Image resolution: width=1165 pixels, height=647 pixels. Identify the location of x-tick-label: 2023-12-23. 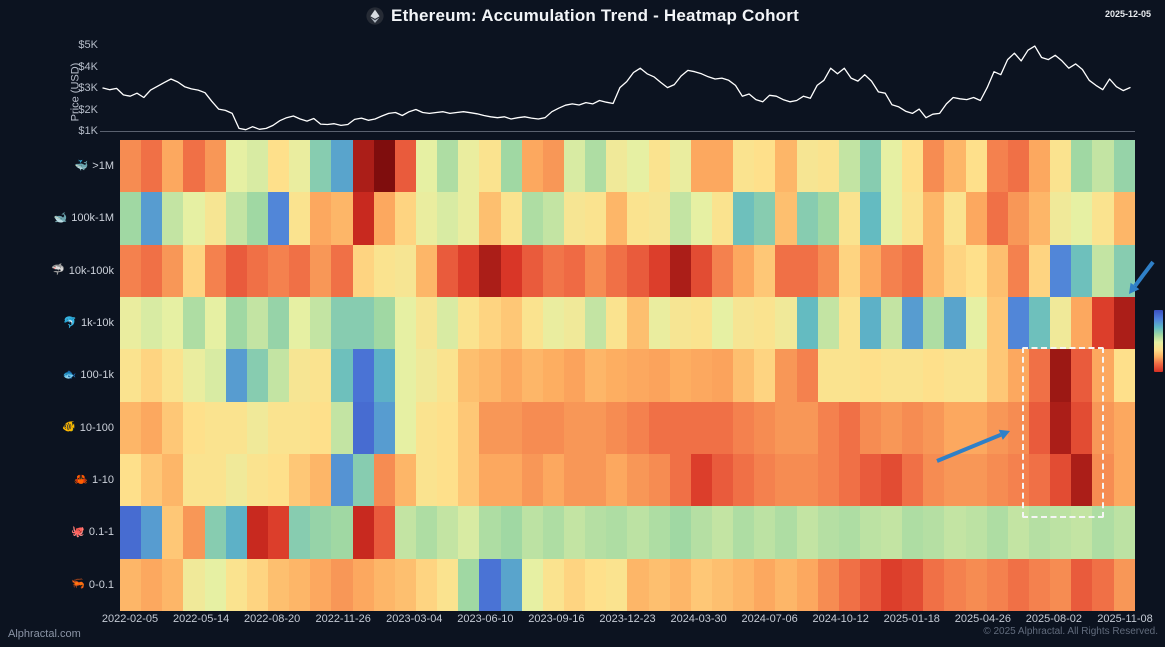
(627, 619).